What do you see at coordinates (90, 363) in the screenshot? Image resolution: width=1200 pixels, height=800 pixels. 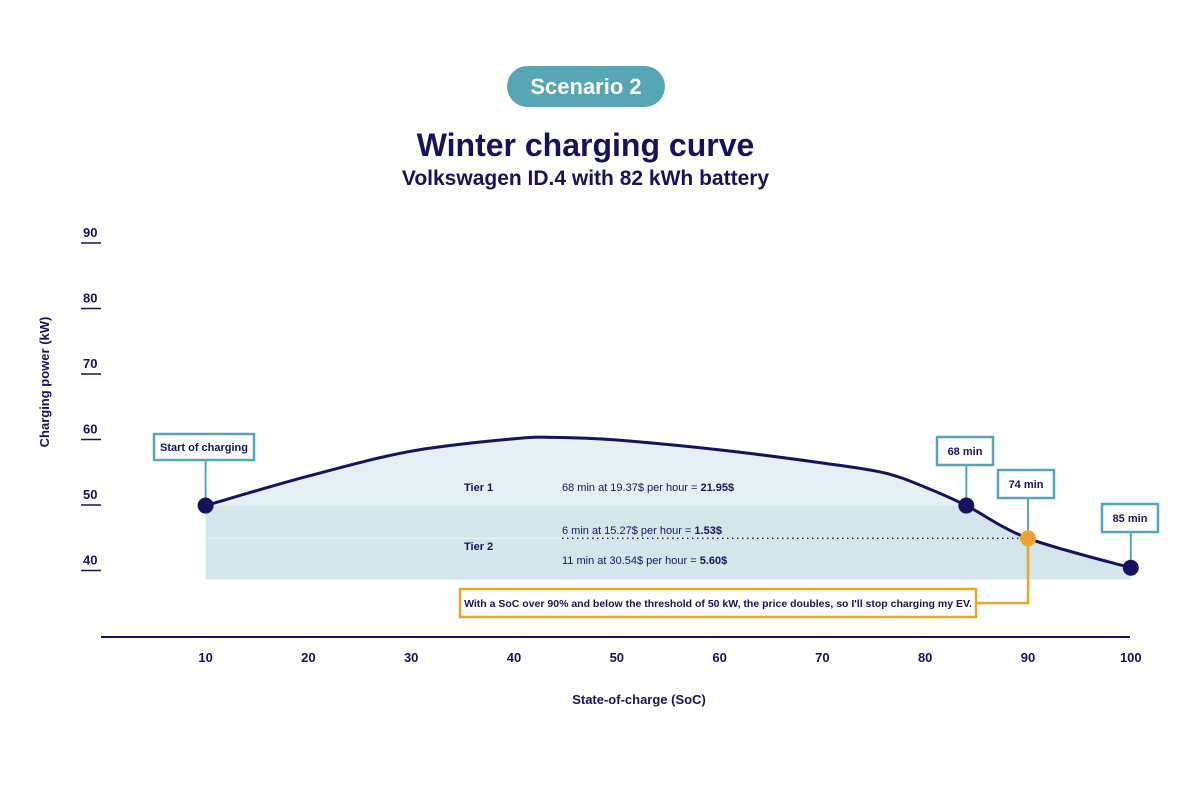 I see `y-tick-label: 70` at bounding box center [90, 363].